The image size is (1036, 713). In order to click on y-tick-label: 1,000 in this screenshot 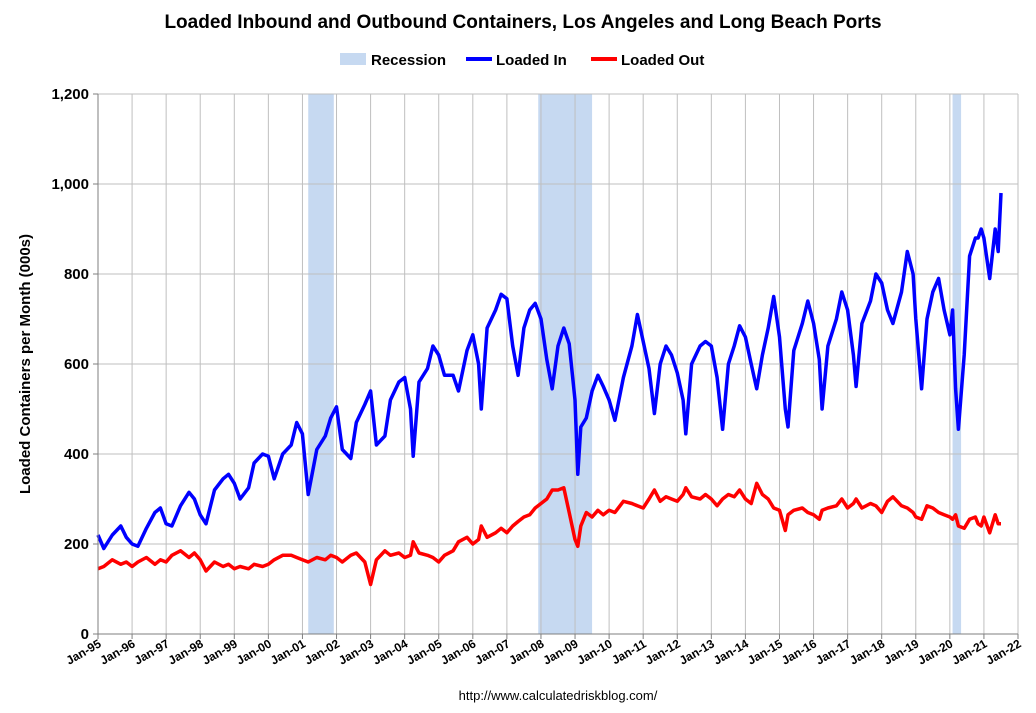, I will do `click(70, 184)`.